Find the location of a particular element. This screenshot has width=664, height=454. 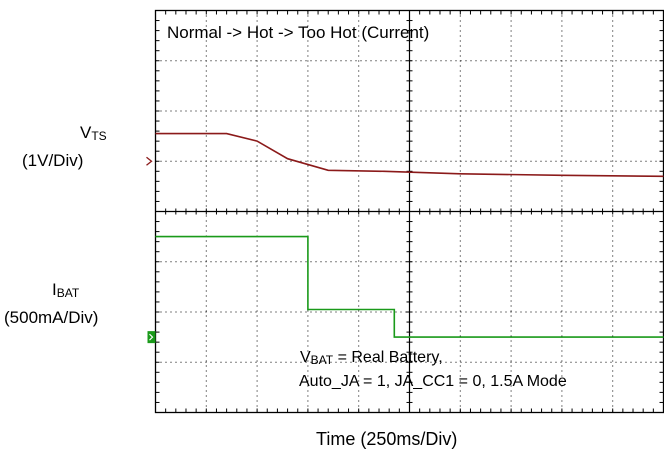

vts-ground-marker is located at coordinates (149, 161).